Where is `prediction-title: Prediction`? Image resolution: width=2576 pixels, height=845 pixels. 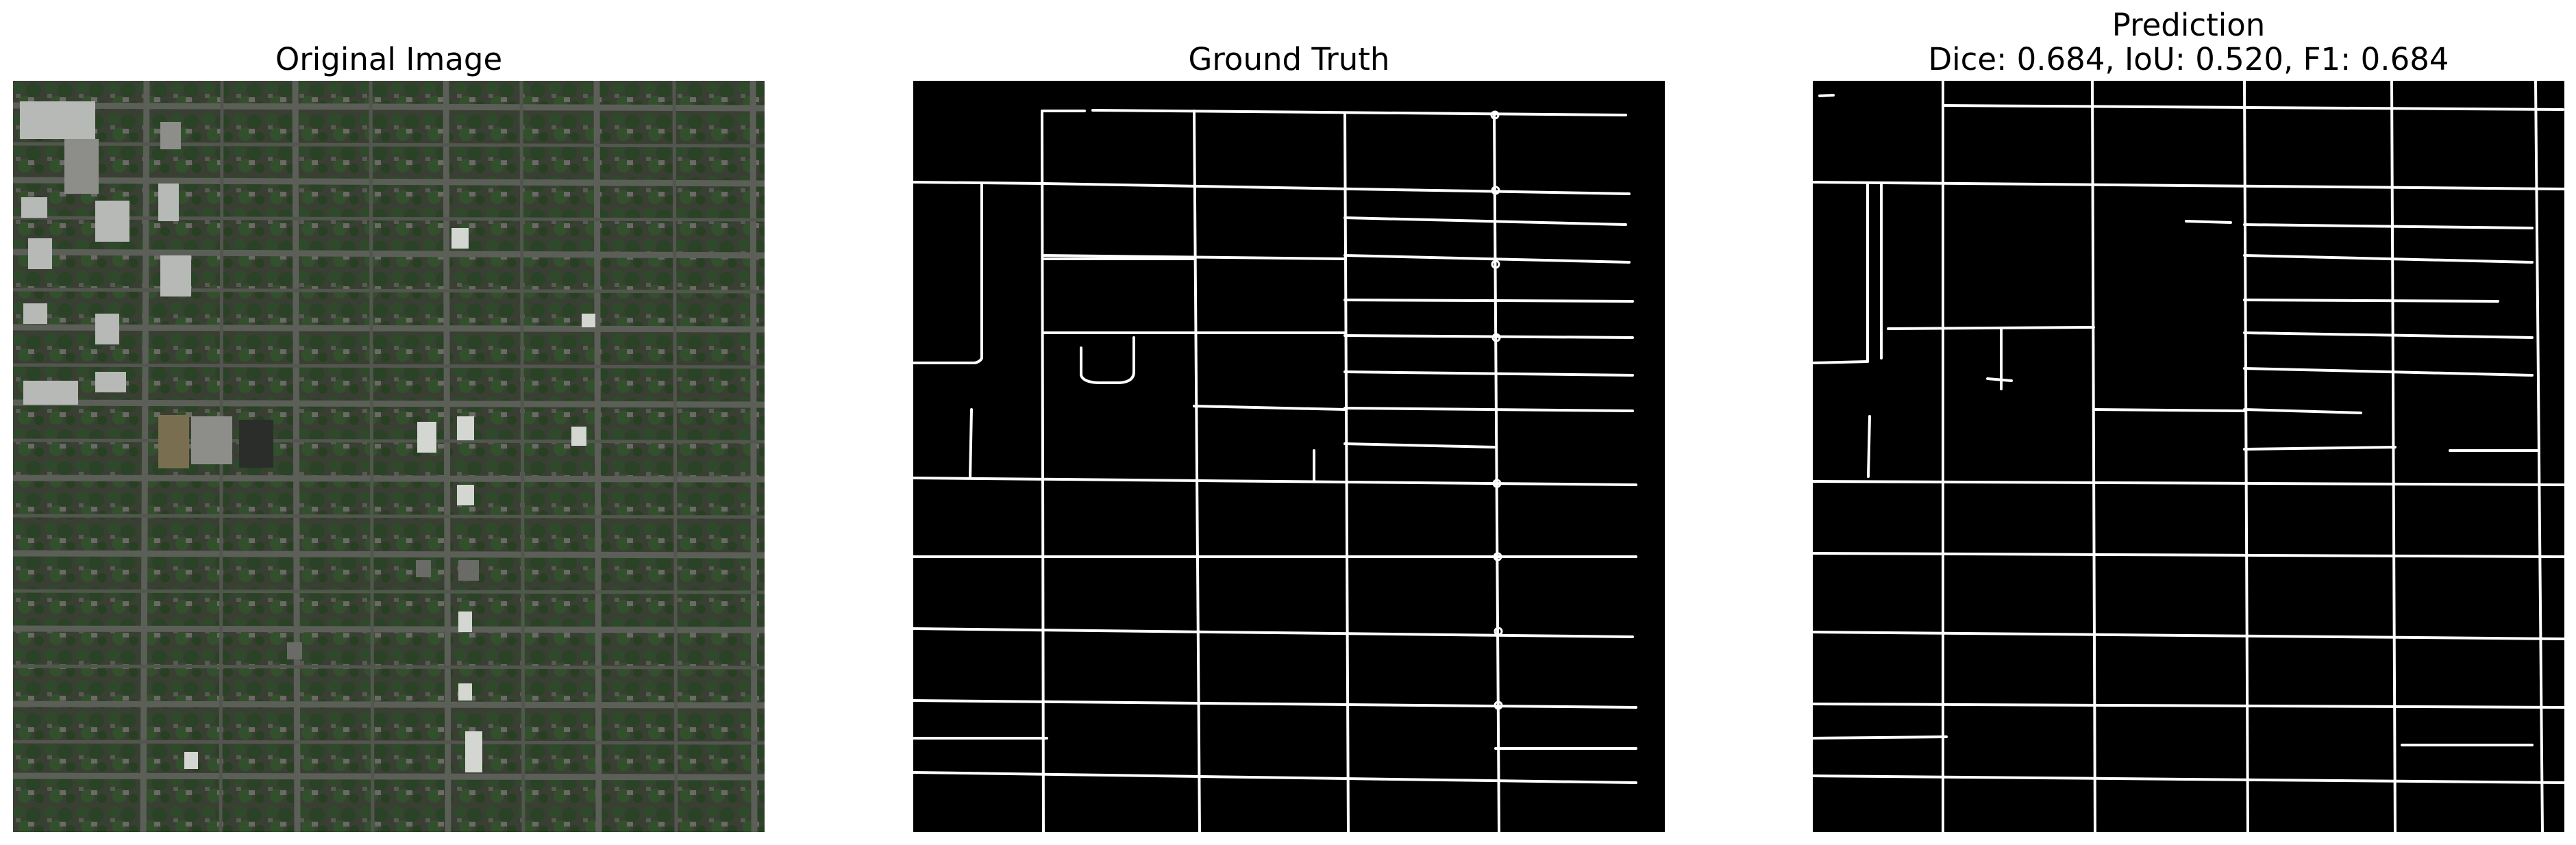
prediction-title: Prediction is located at coordinates (2188, 25).